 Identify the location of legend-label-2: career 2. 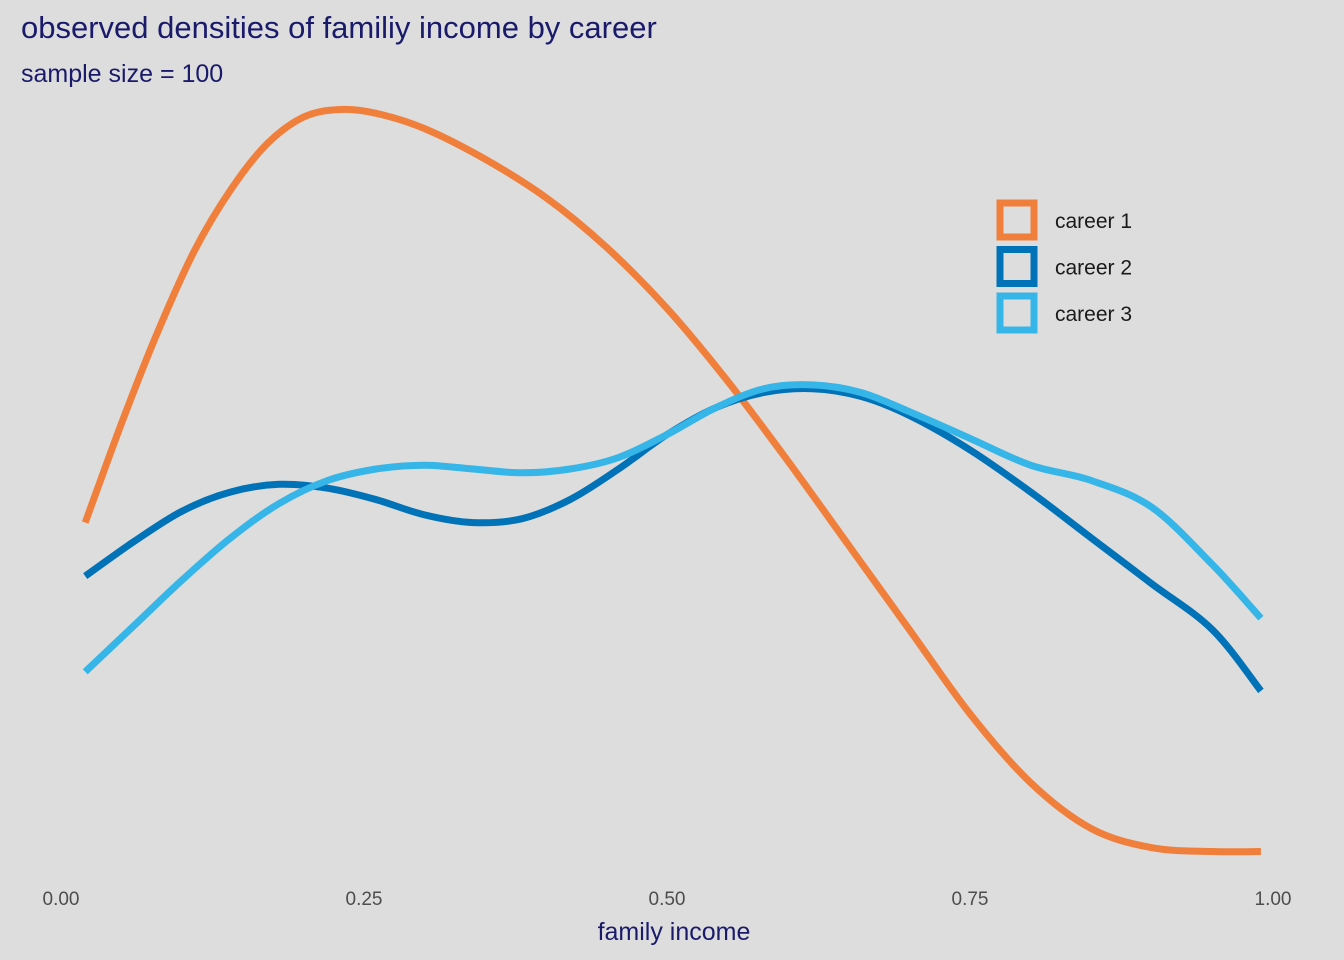
(1093, 268).